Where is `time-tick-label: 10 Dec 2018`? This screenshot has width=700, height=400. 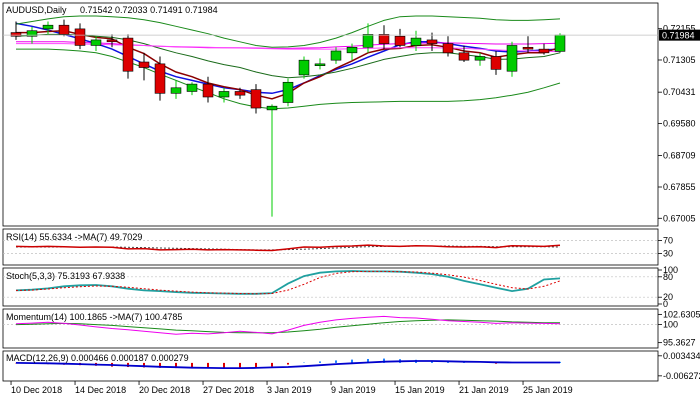 time-tick-label: 10 Dec 2018 is located at coordinates (36, 390).